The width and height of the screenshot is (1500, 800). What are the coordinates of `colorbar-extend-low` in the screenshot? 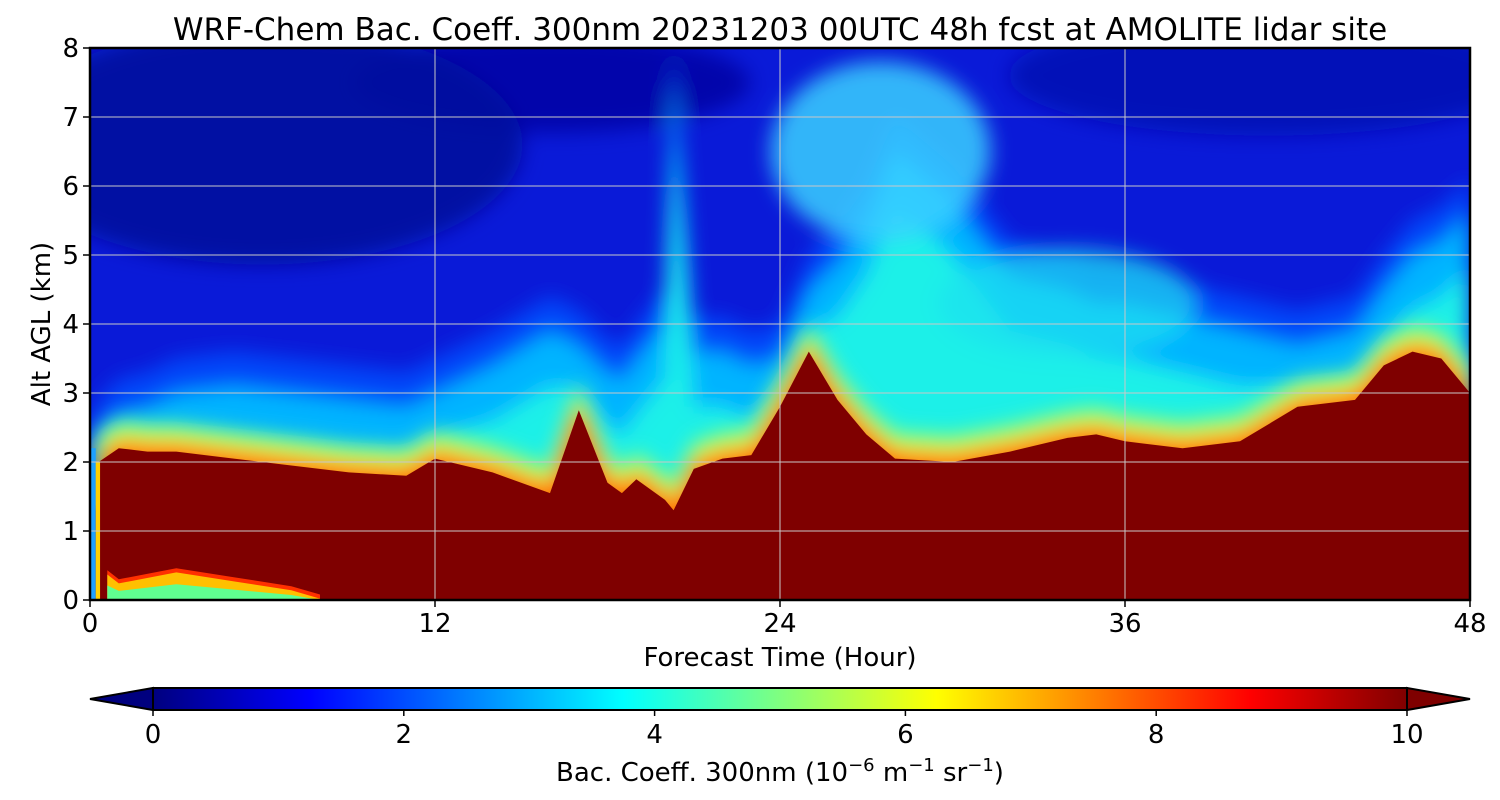 It's located at (121, 699).